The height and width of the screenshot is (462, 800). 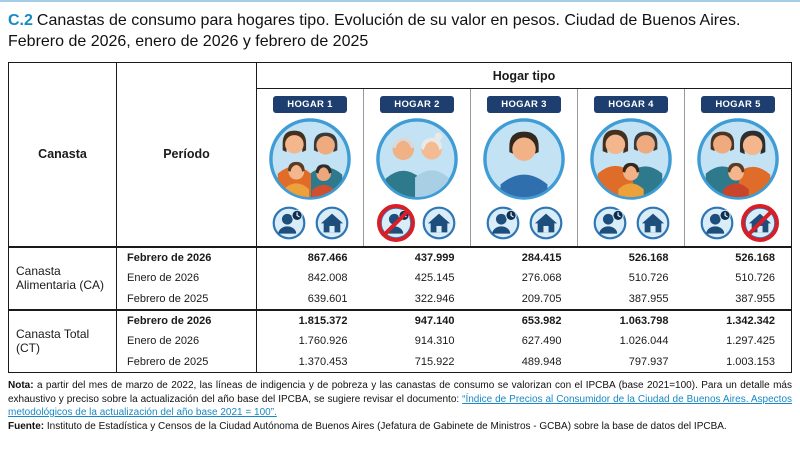 I want to click on household-label: HOGAR 4, so click(x=631, y=105).